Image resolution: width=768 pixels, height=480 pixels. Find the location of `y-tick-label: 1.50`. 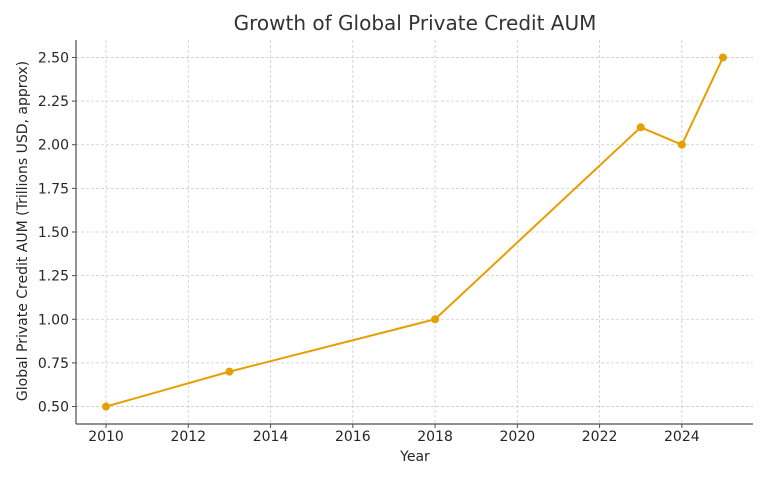

y-tick-label: 1.50 is located at coordinates (53, 233).